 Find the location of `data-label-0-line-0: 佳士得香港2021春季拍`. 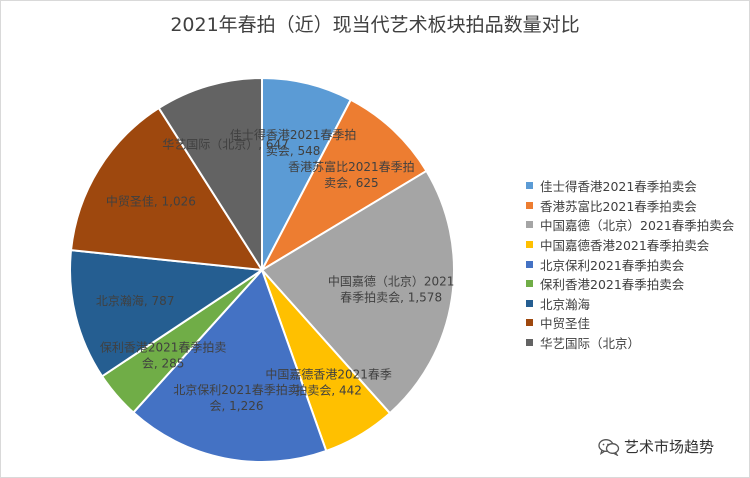

data-label-0-line-0: 佳士得香港2021春季拍 is located at coordinates (293, 134).